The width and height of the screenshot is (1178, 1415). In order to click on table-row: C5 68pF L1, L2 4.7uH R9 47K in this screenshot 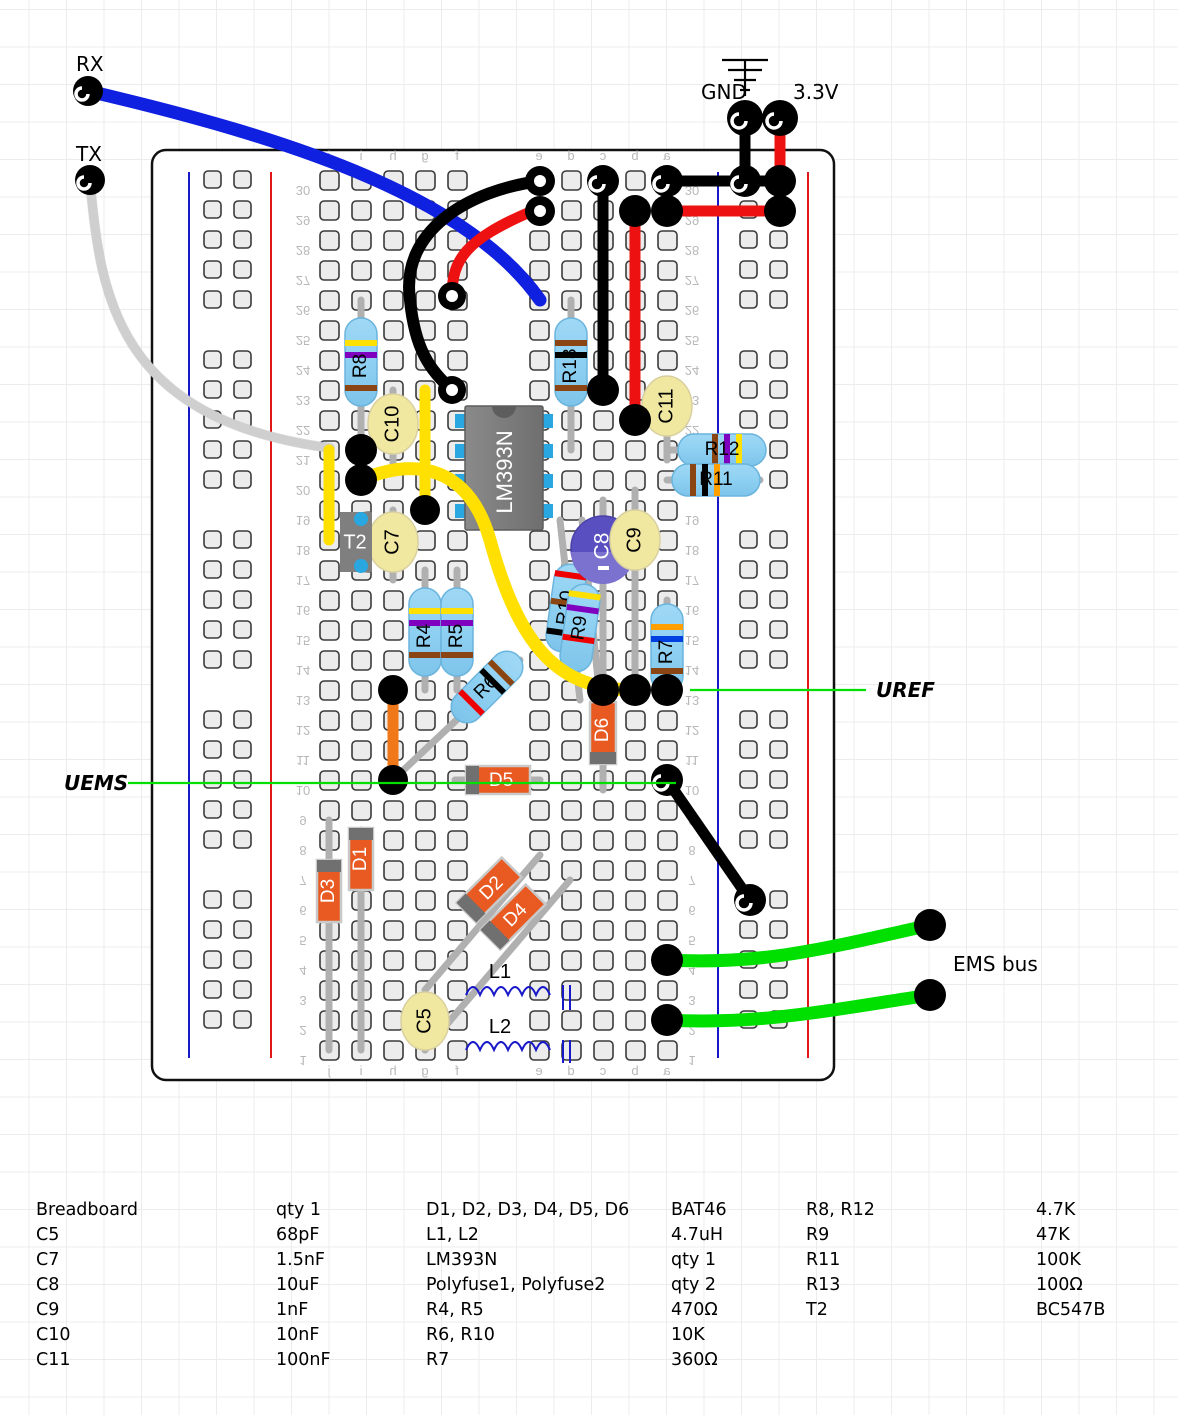, I will do `click(588, 1237)`.